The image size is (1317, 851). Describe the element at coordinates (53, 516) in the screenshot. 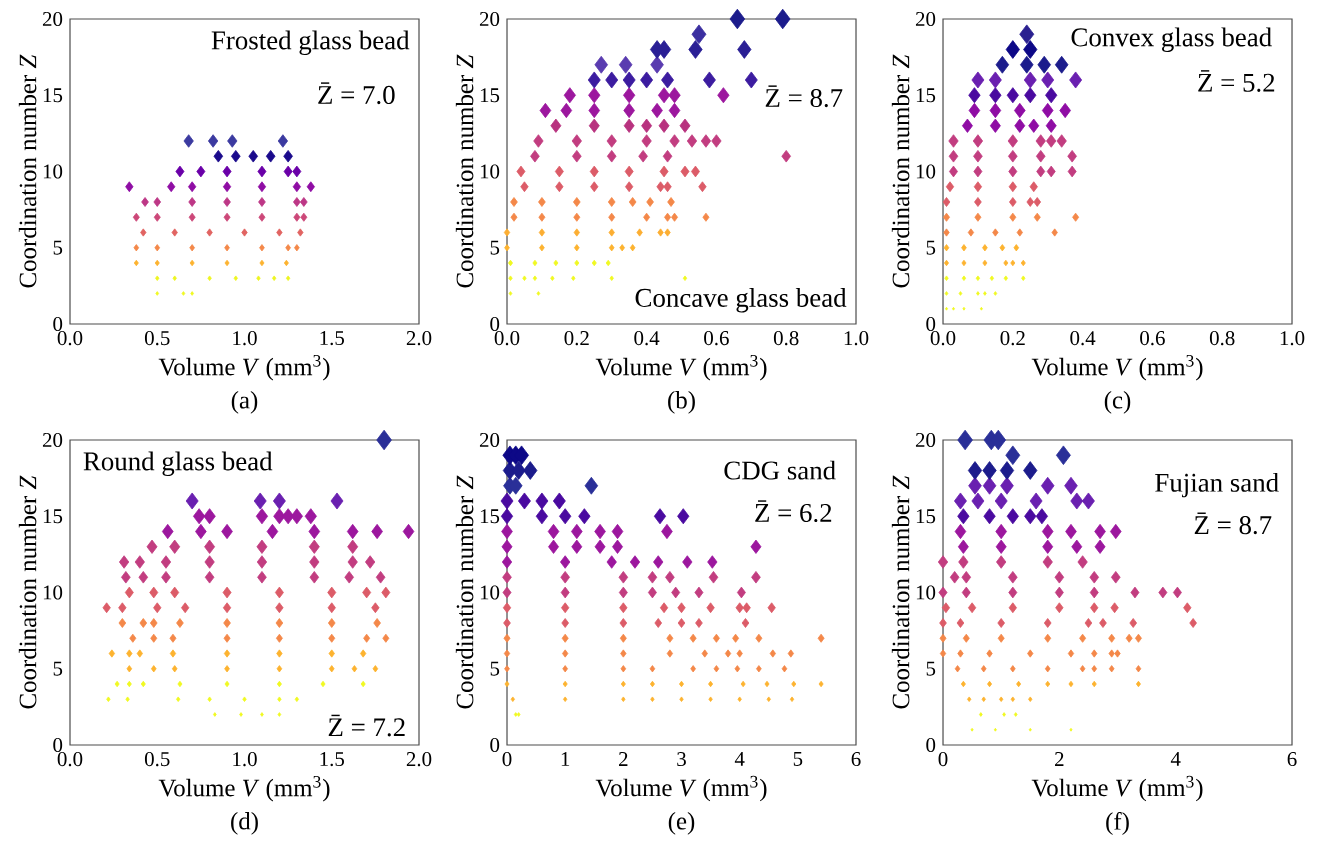

I see `y-tick-label: 15` at that location.